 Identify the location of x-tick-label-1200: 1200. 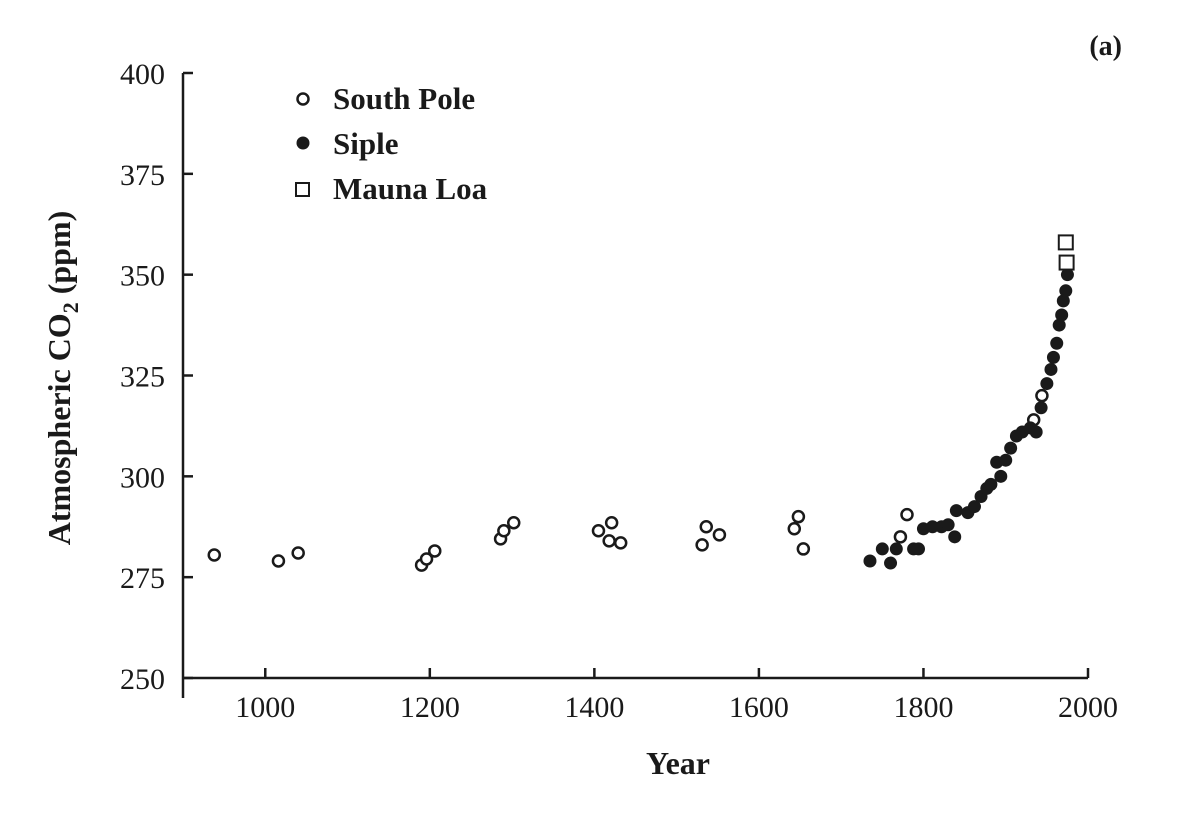
(430, 707).